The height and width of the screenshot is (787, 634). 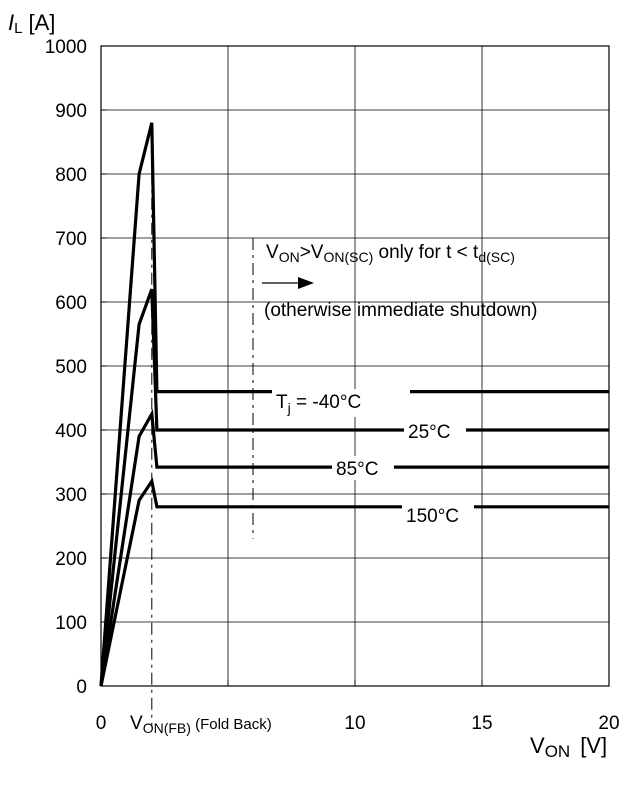 What do you see at coordinates (288, 283) in the screenshot?
I see `arrow-icon` at bounding box center [288, 283].